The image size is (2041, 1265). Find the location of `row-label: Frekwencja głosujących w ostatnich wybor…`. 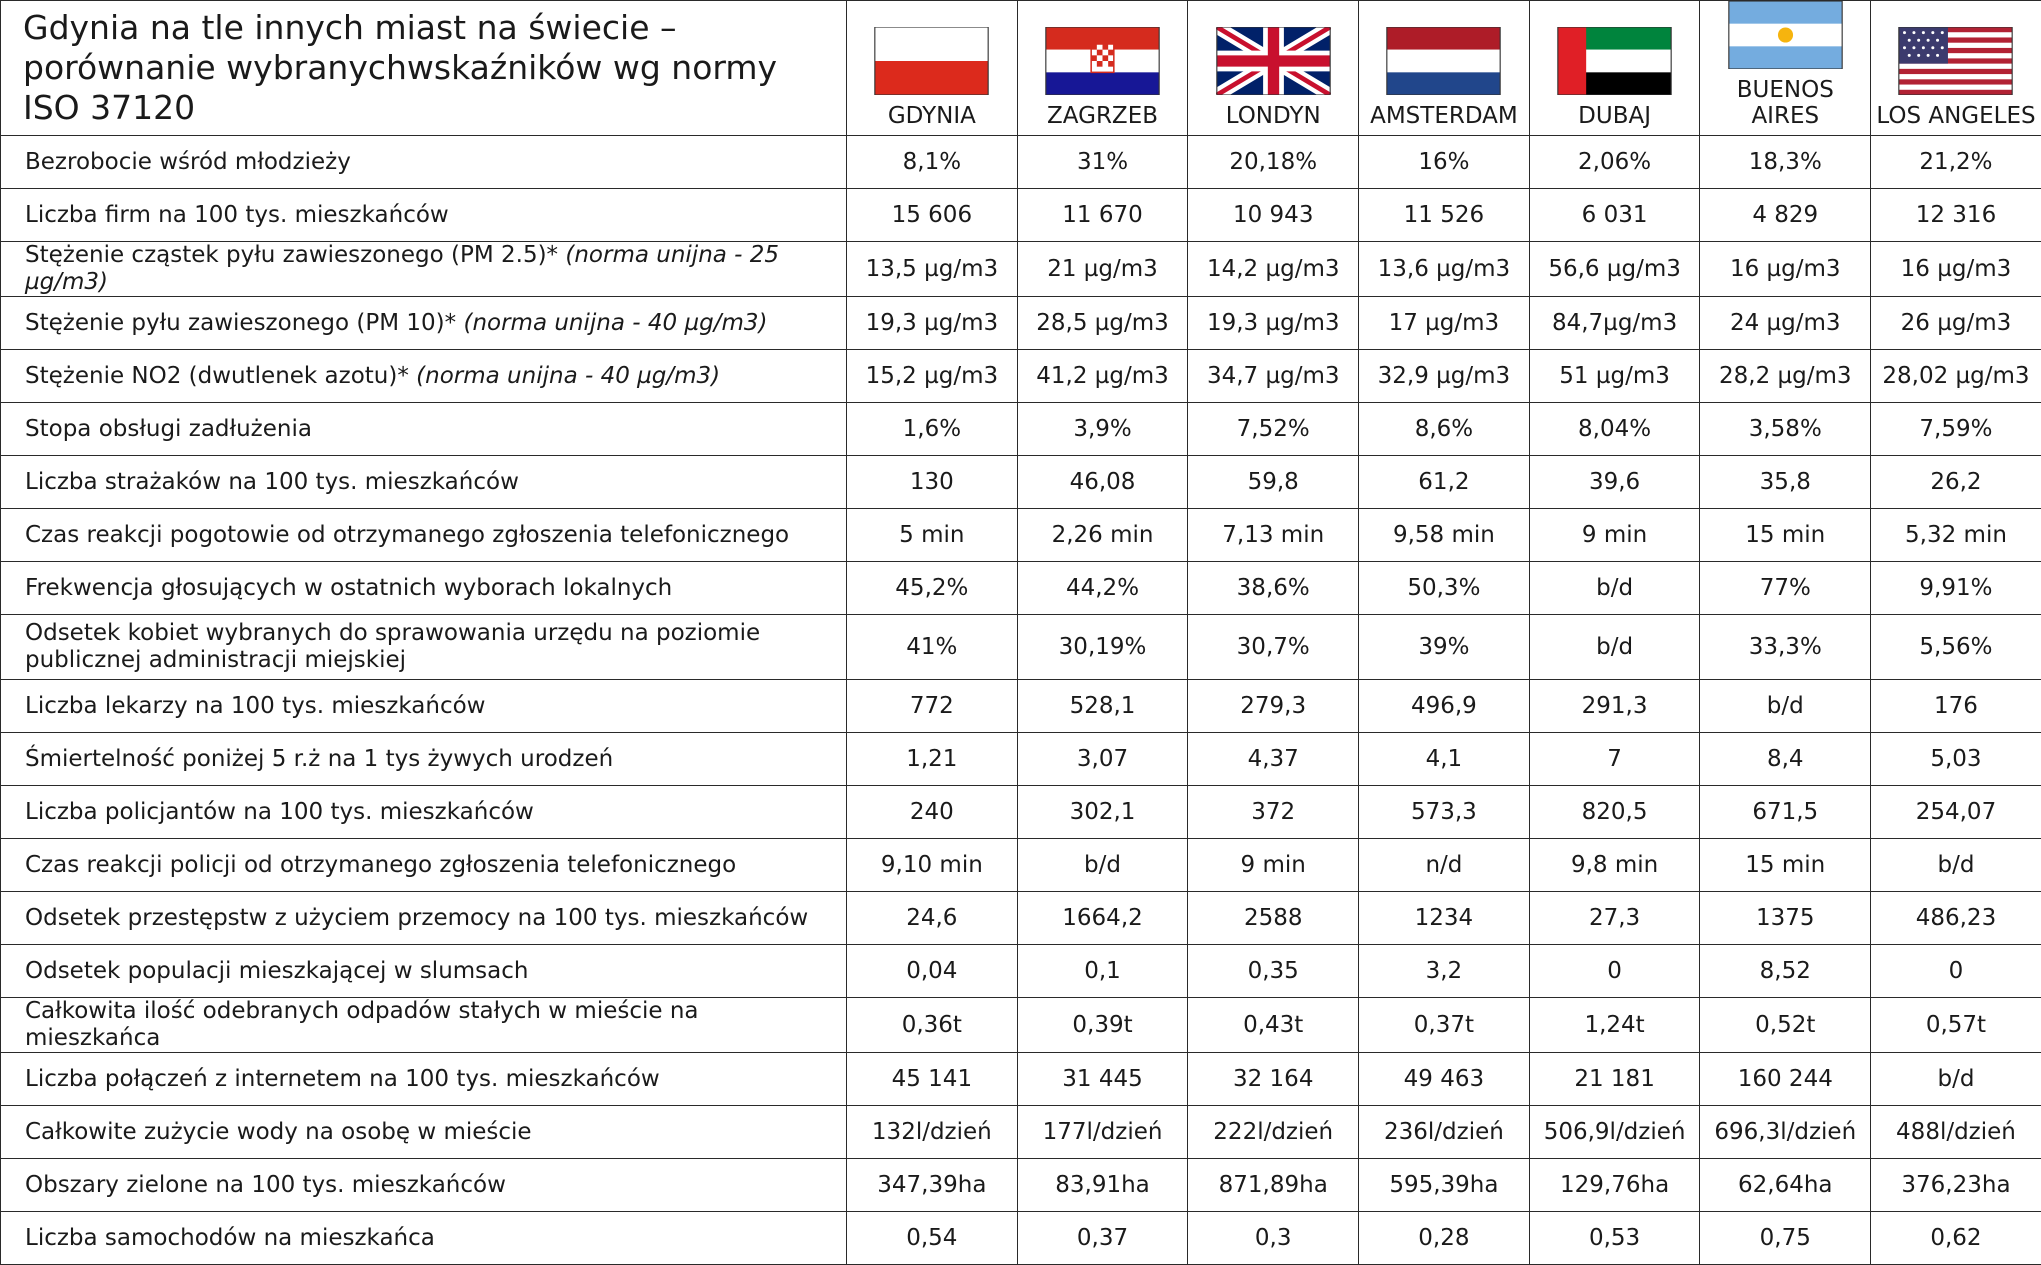

row-label: Frekwencja głosujących w ostatnich wybor… is located at coordinates (348, 588).